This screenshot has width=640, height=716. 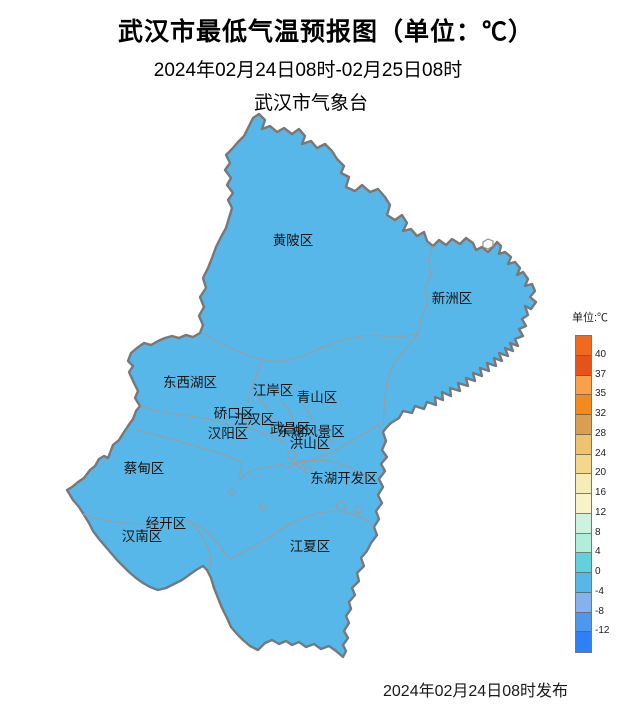 I want to click on district-label: 新洲区, so click(x=452, y=298).